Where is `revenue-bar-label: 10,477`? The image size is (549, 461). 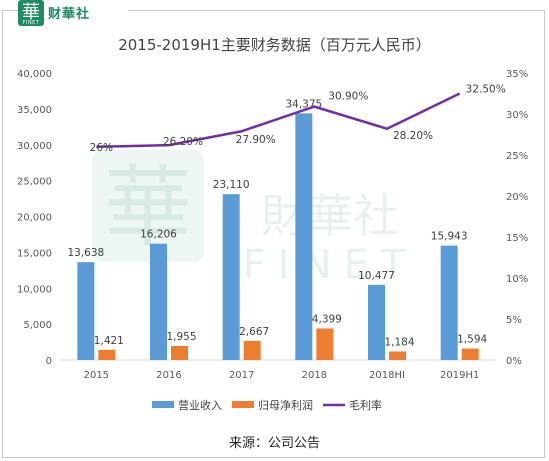
revenue-bar-label: 10,477 is located at coordinates (376, 276).